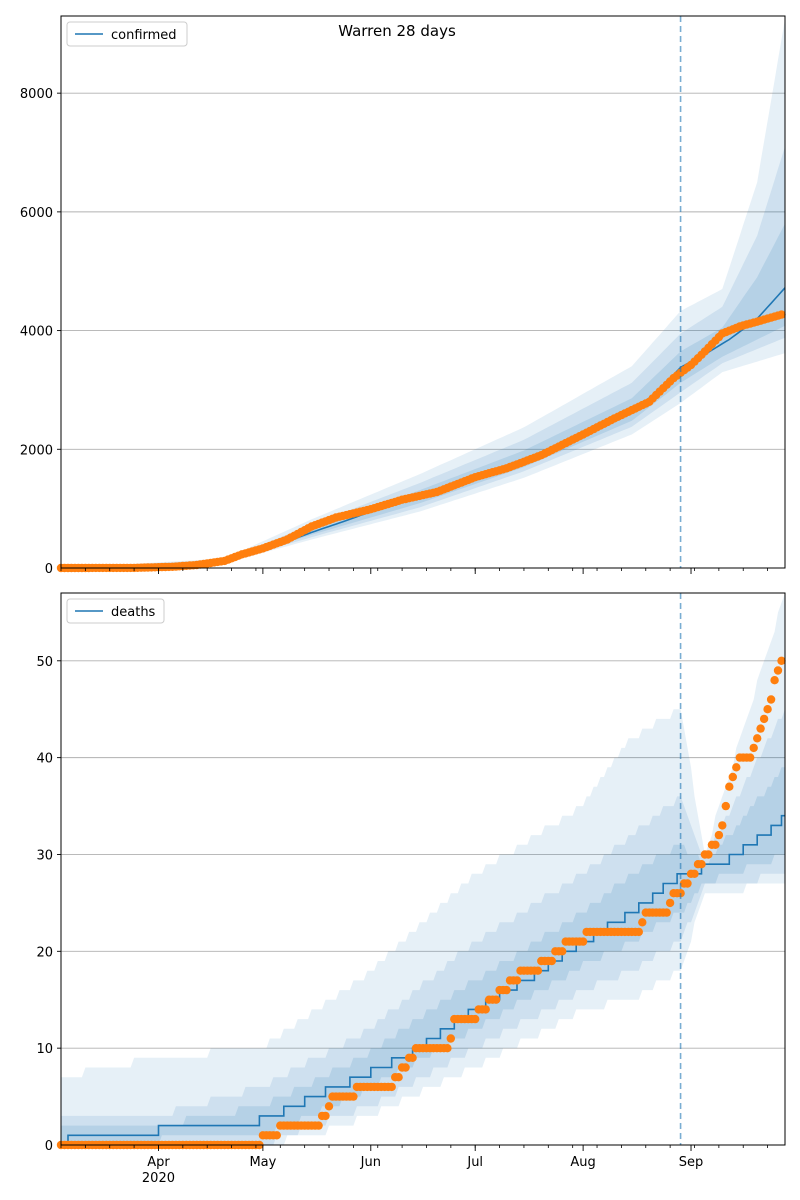 This screenshot has height=1200, width=800. Describe the element at coordinates (144, 35) in the screenshot. I see `legend-label: confirmed` at that location.